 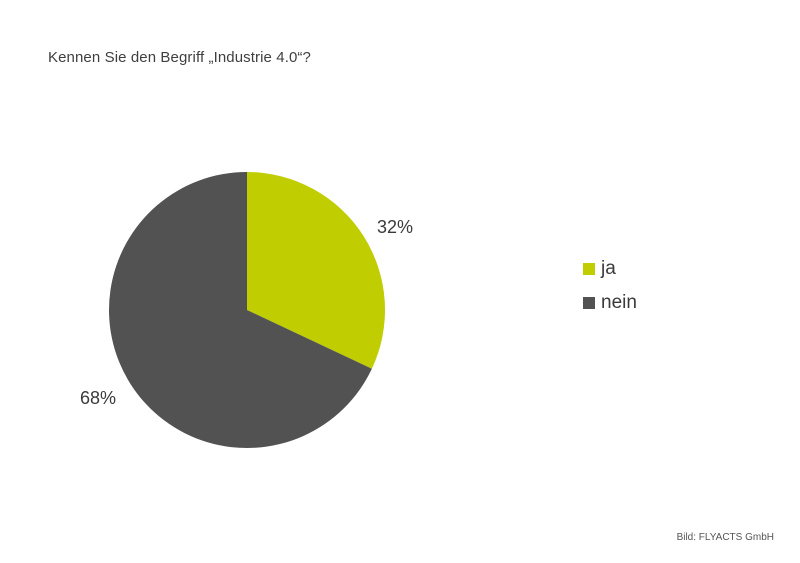 I want to click on pie-value-labels: 32% 68%, so click(x=246, y=312).